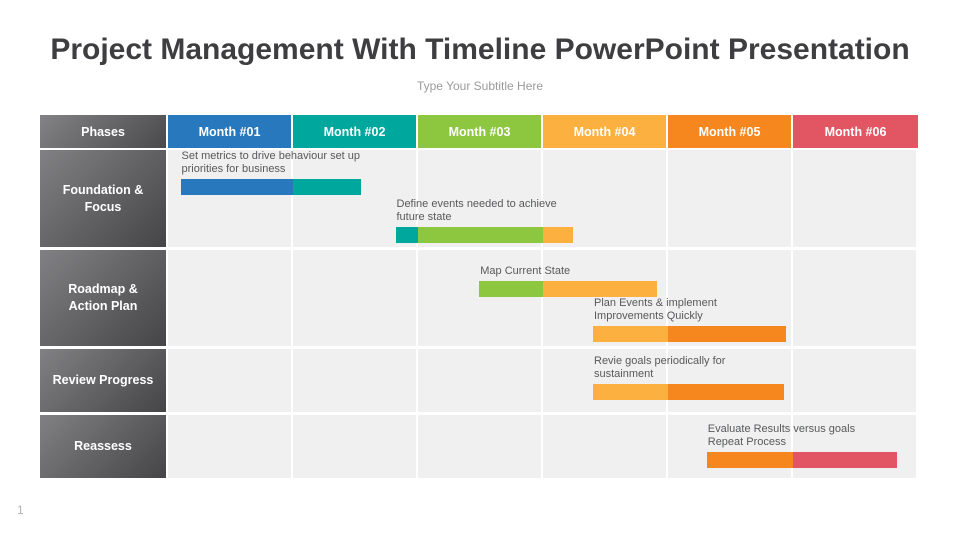  What do you see at coordinates (543, 380) in the screenshot?
I see `row-grid-area: Revie goals periodically for sustainment` at bounding box center [543, 380].